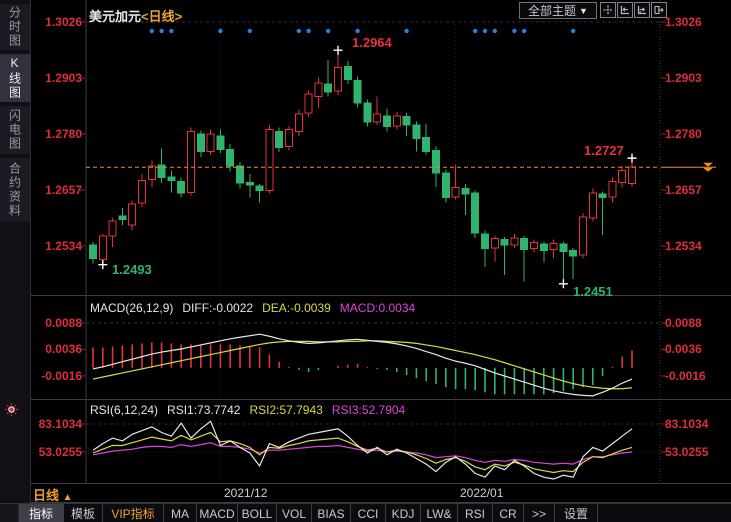  Describe the element at coordinates (368, 410) in the screenshot. I see `rsi3-value: RSI3:52.7904` at that location.